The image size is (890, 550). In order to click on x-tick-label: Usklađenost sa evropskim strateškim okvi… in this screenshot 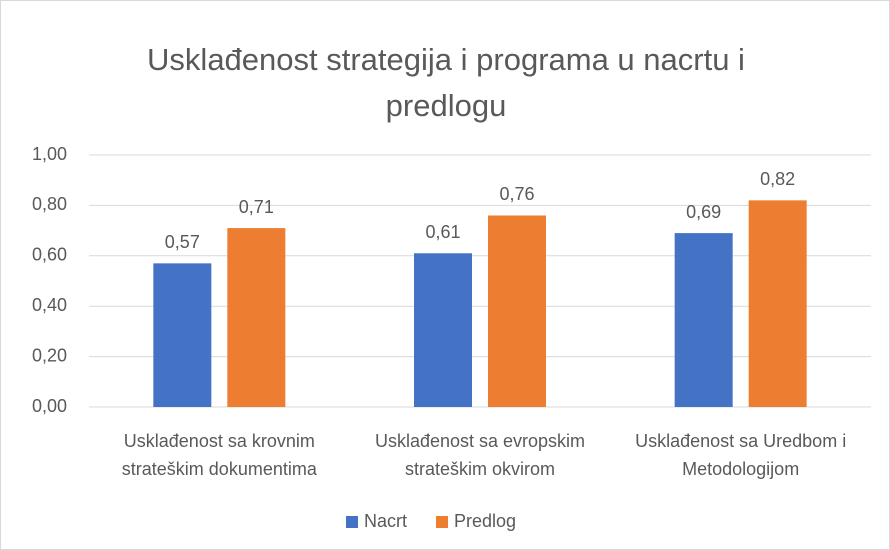, I will do `click(480, 455)`.